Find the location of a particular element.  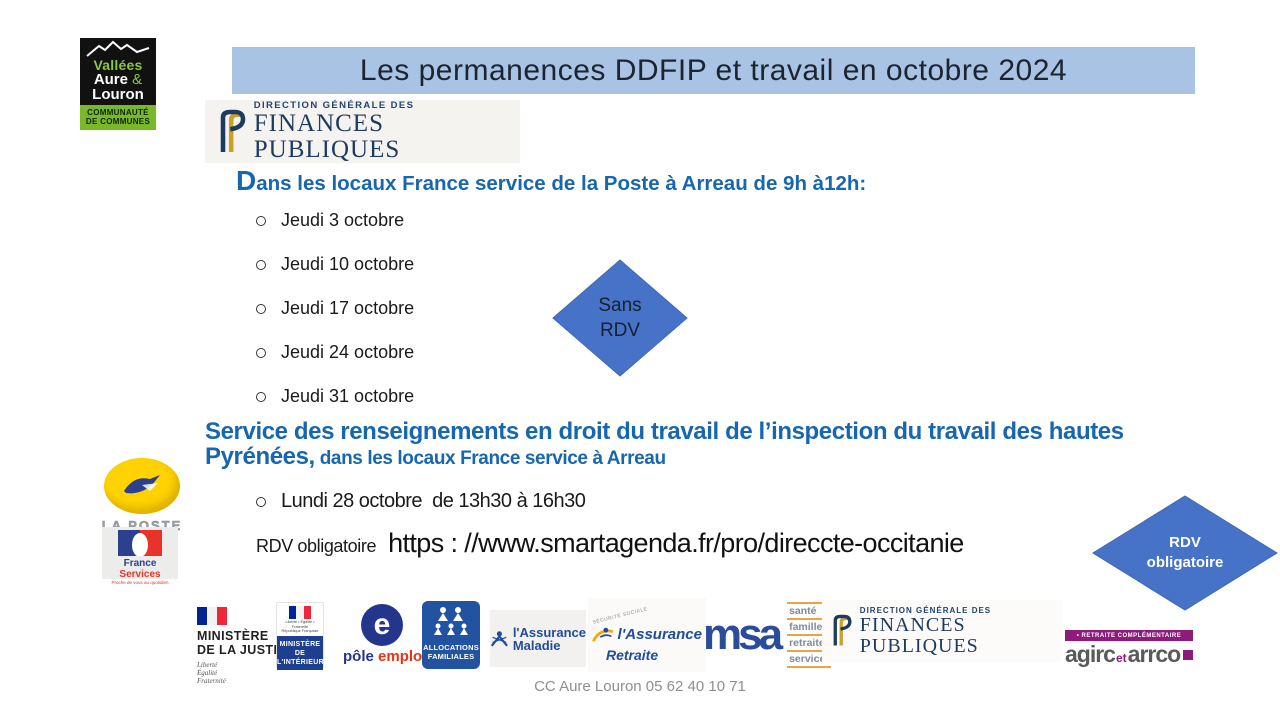

sans-rdv-line1: Sans is located at coordinates (620, 305).